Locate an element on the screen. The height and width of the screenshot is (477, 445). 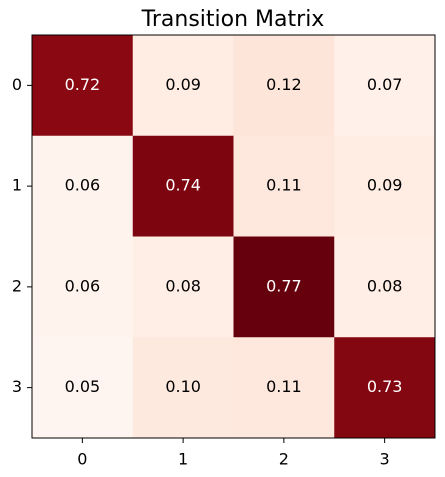
cell-label: 0.74 is located at coordinates (183, 185).